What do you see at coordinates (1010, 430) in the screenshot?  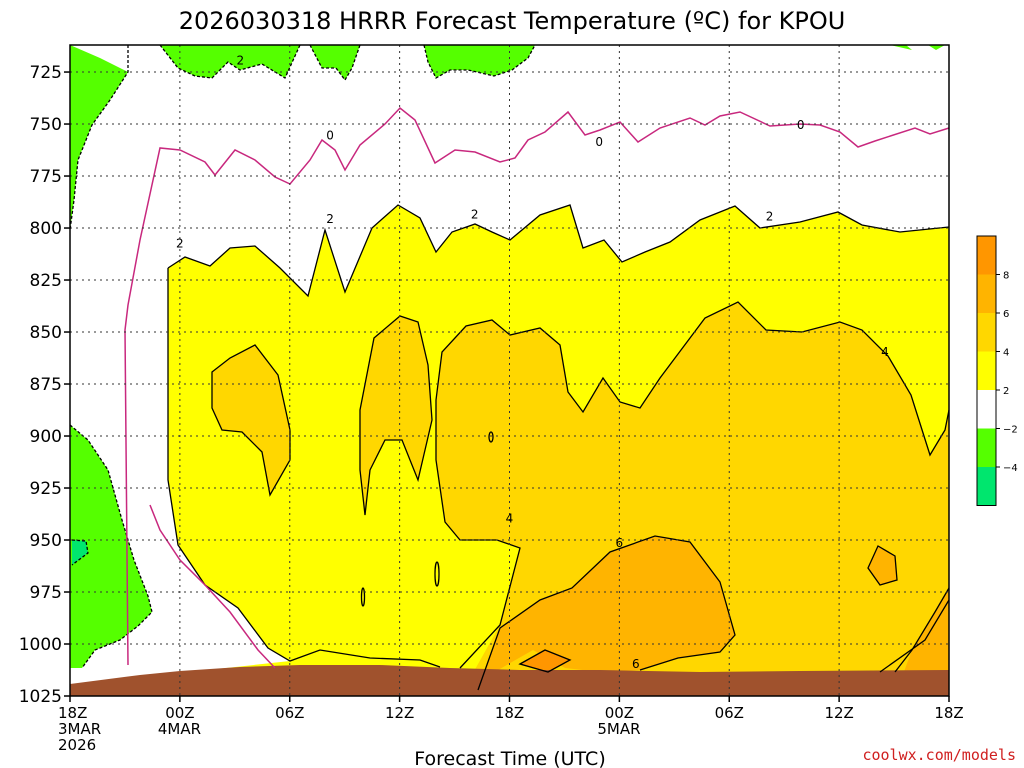 I see `colorbar-label: −2` at bounding box center [1010, 430].